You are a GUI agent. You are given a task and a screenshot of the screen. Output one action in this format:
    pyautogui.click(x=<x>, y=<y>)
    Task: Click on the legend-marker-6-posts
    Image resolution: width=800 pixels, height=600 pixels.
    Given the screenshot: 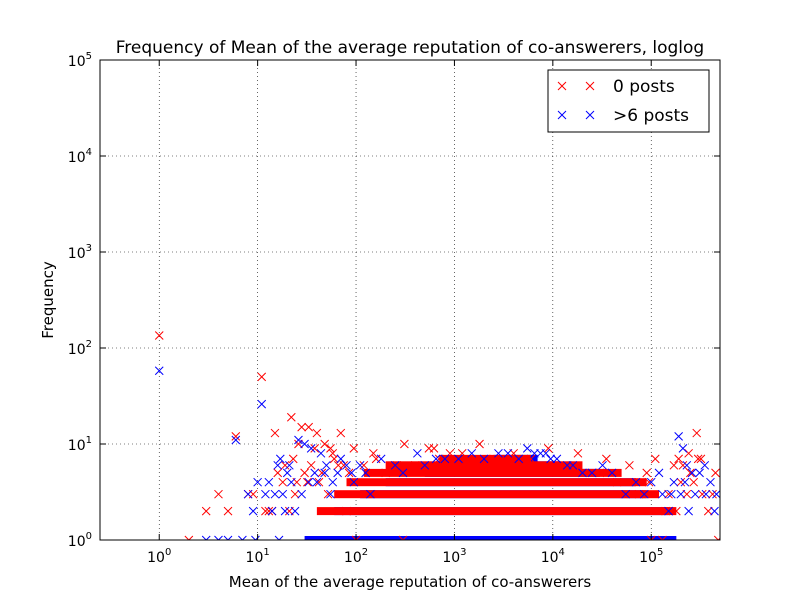 What is the action you would take?
    pyautogui.click(x=576, y=115)
    